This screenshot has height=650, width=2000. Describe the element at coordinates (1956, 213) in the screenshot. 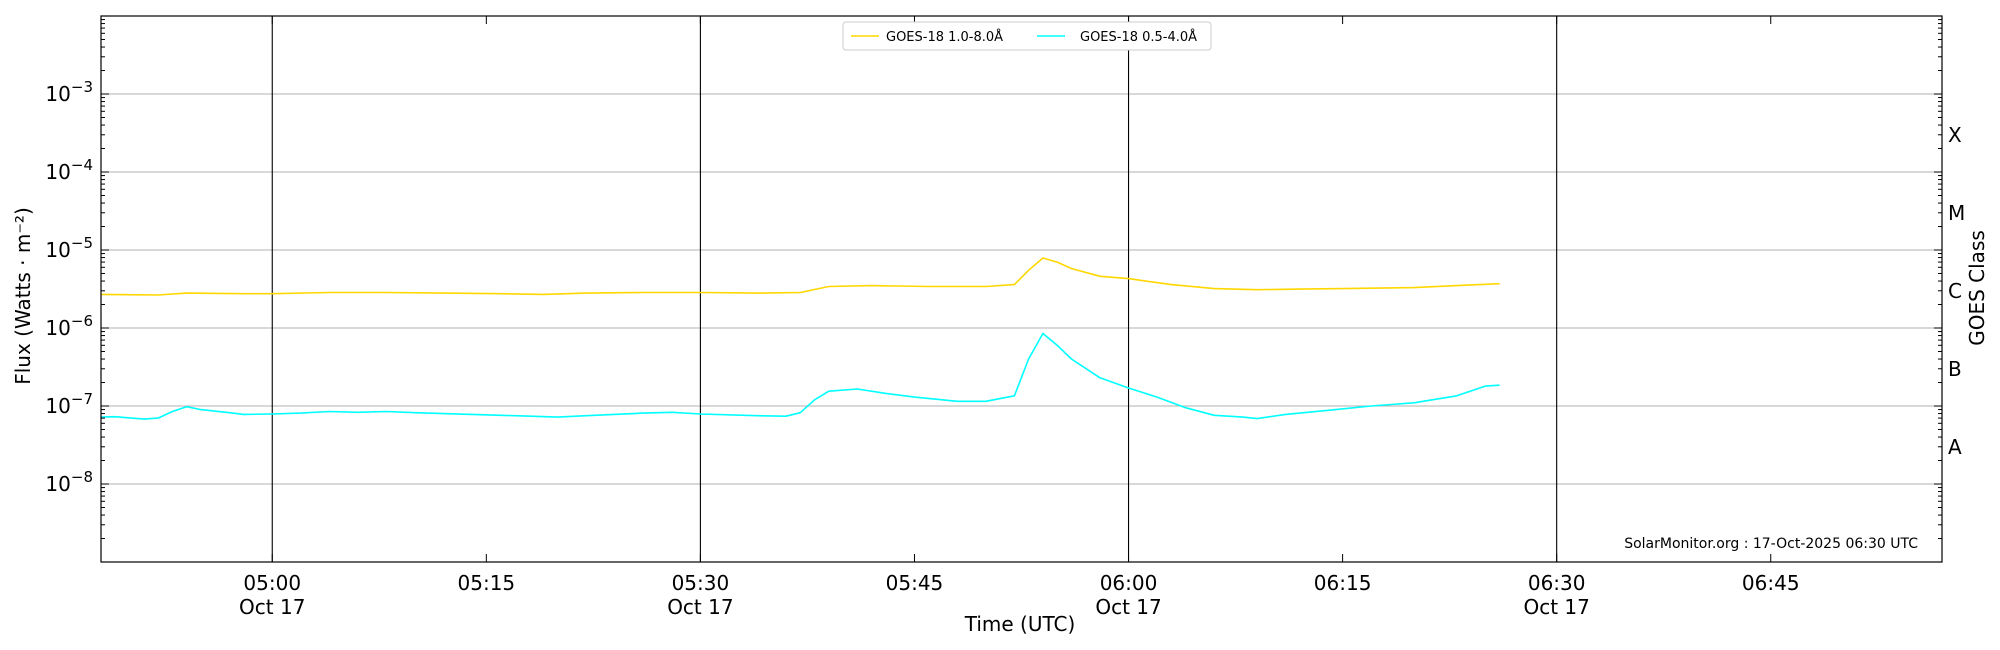

I see `goes-class-label: M` at that location.